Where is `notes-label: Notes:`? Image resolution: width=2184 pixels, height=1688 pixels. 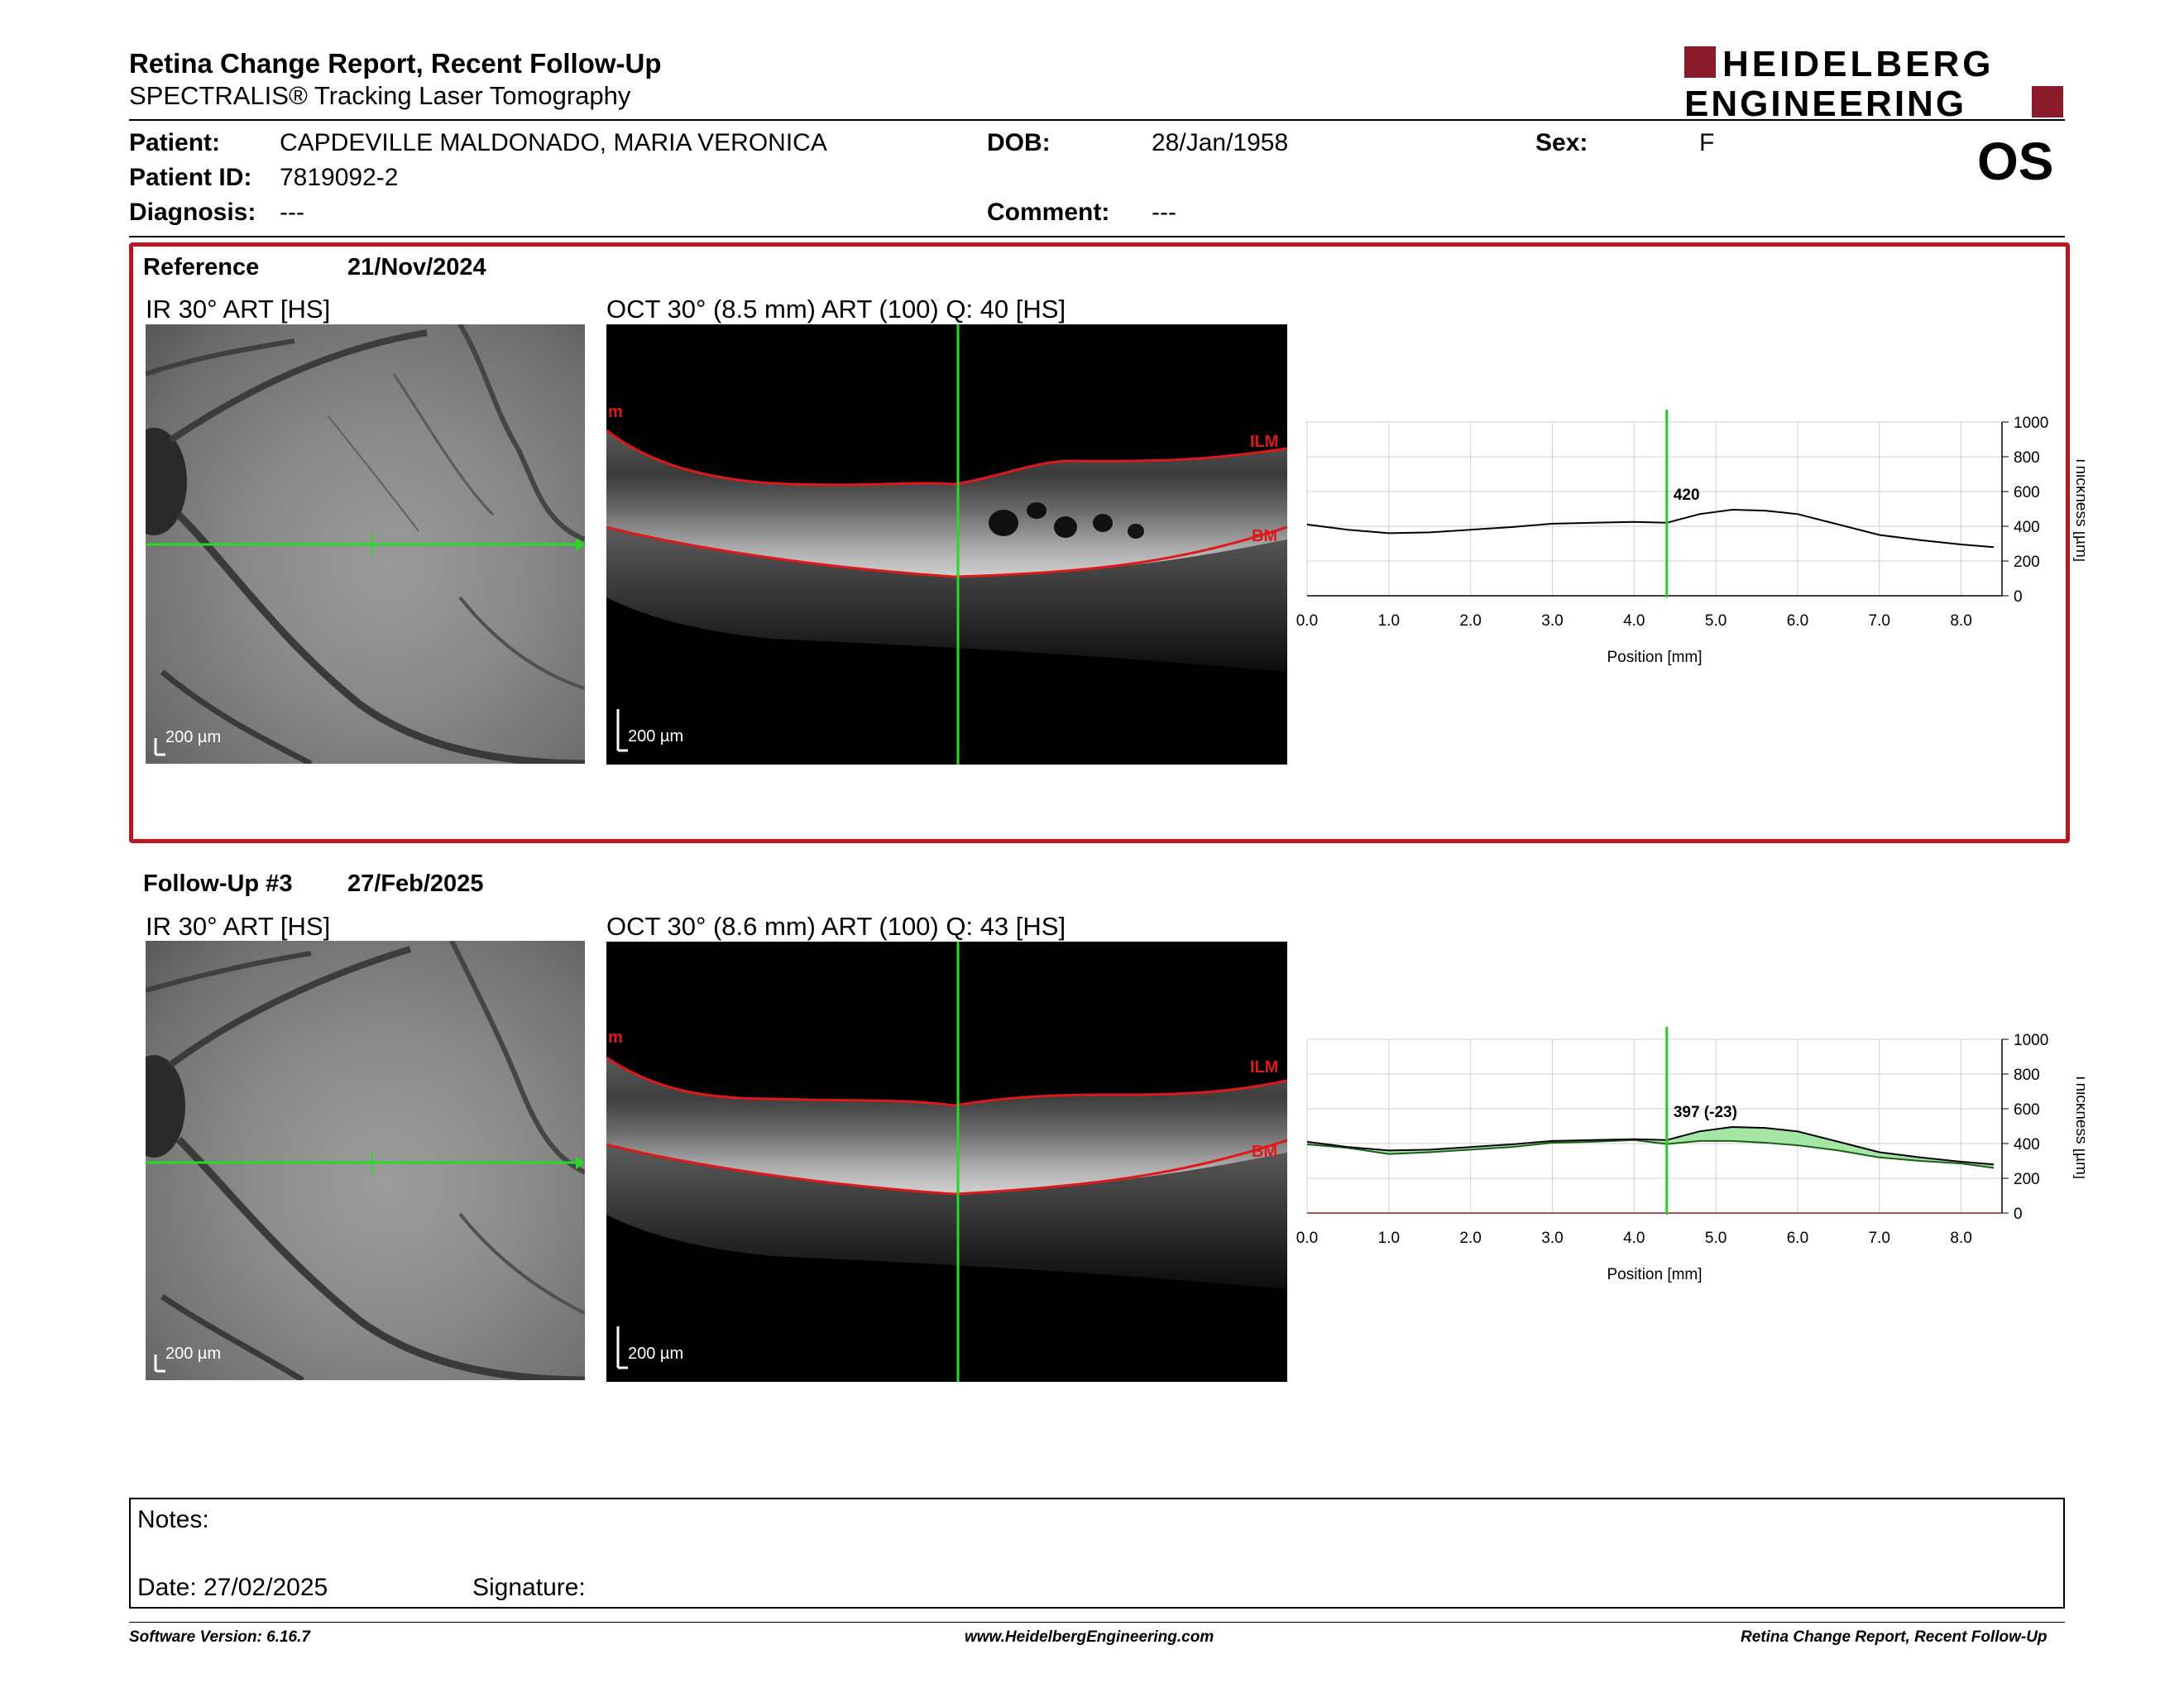 notes-label: Notes: is located at coordinates (173, 1519).